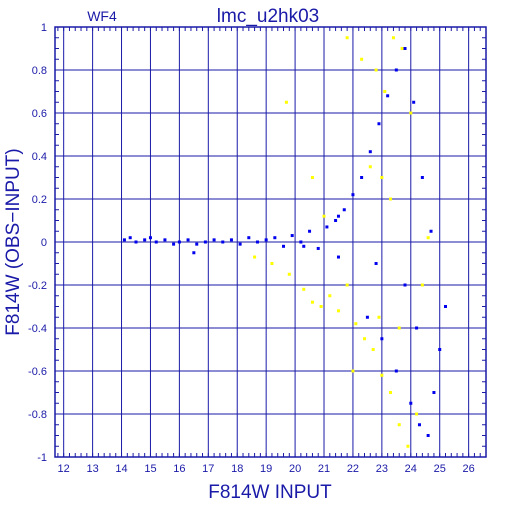 This screenshot has width=512, height=512. Describe the element at coordinates (42, 458) in the screenshot. I see `y-tick-label: -1` at that location.